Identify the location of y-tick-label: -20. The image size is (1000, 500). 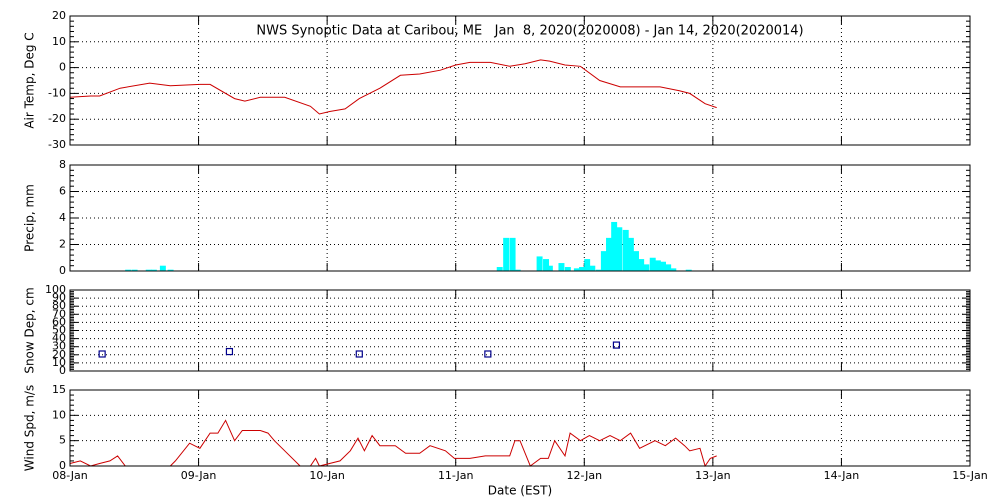
(57, 118).